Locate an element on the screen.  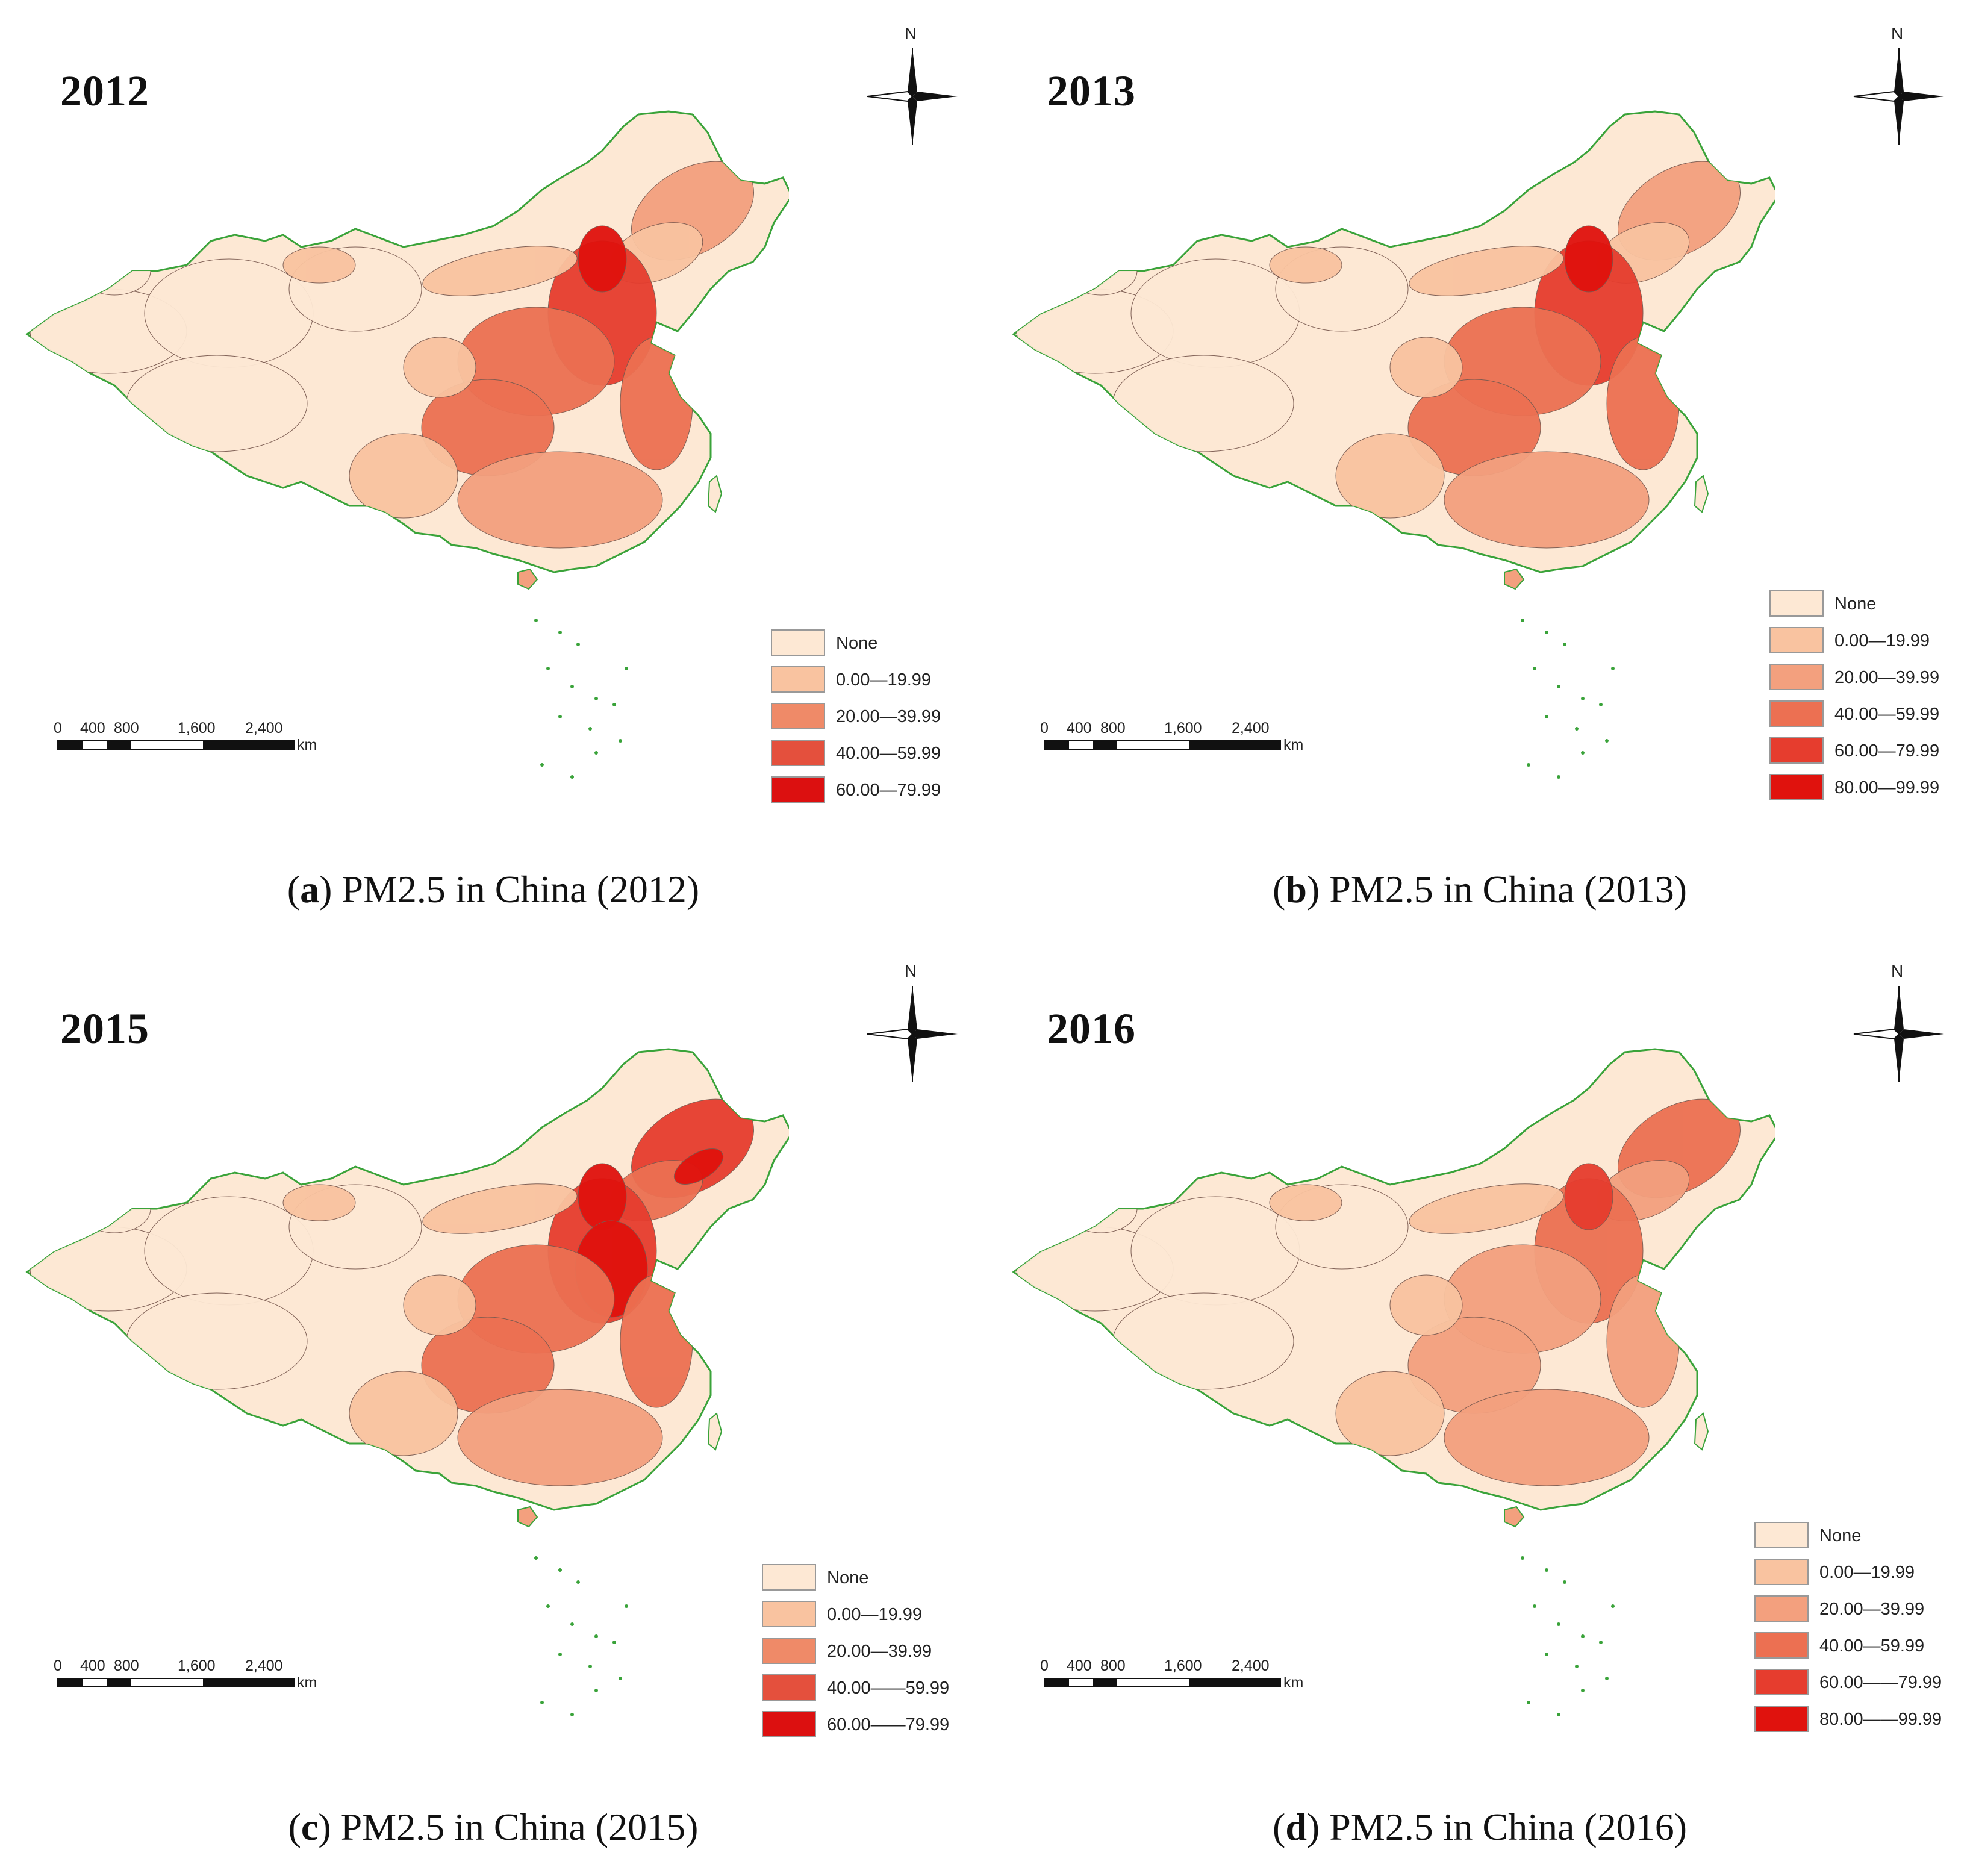
legend-item: 0.00—19.99 is located at coordinates (1871, 641).